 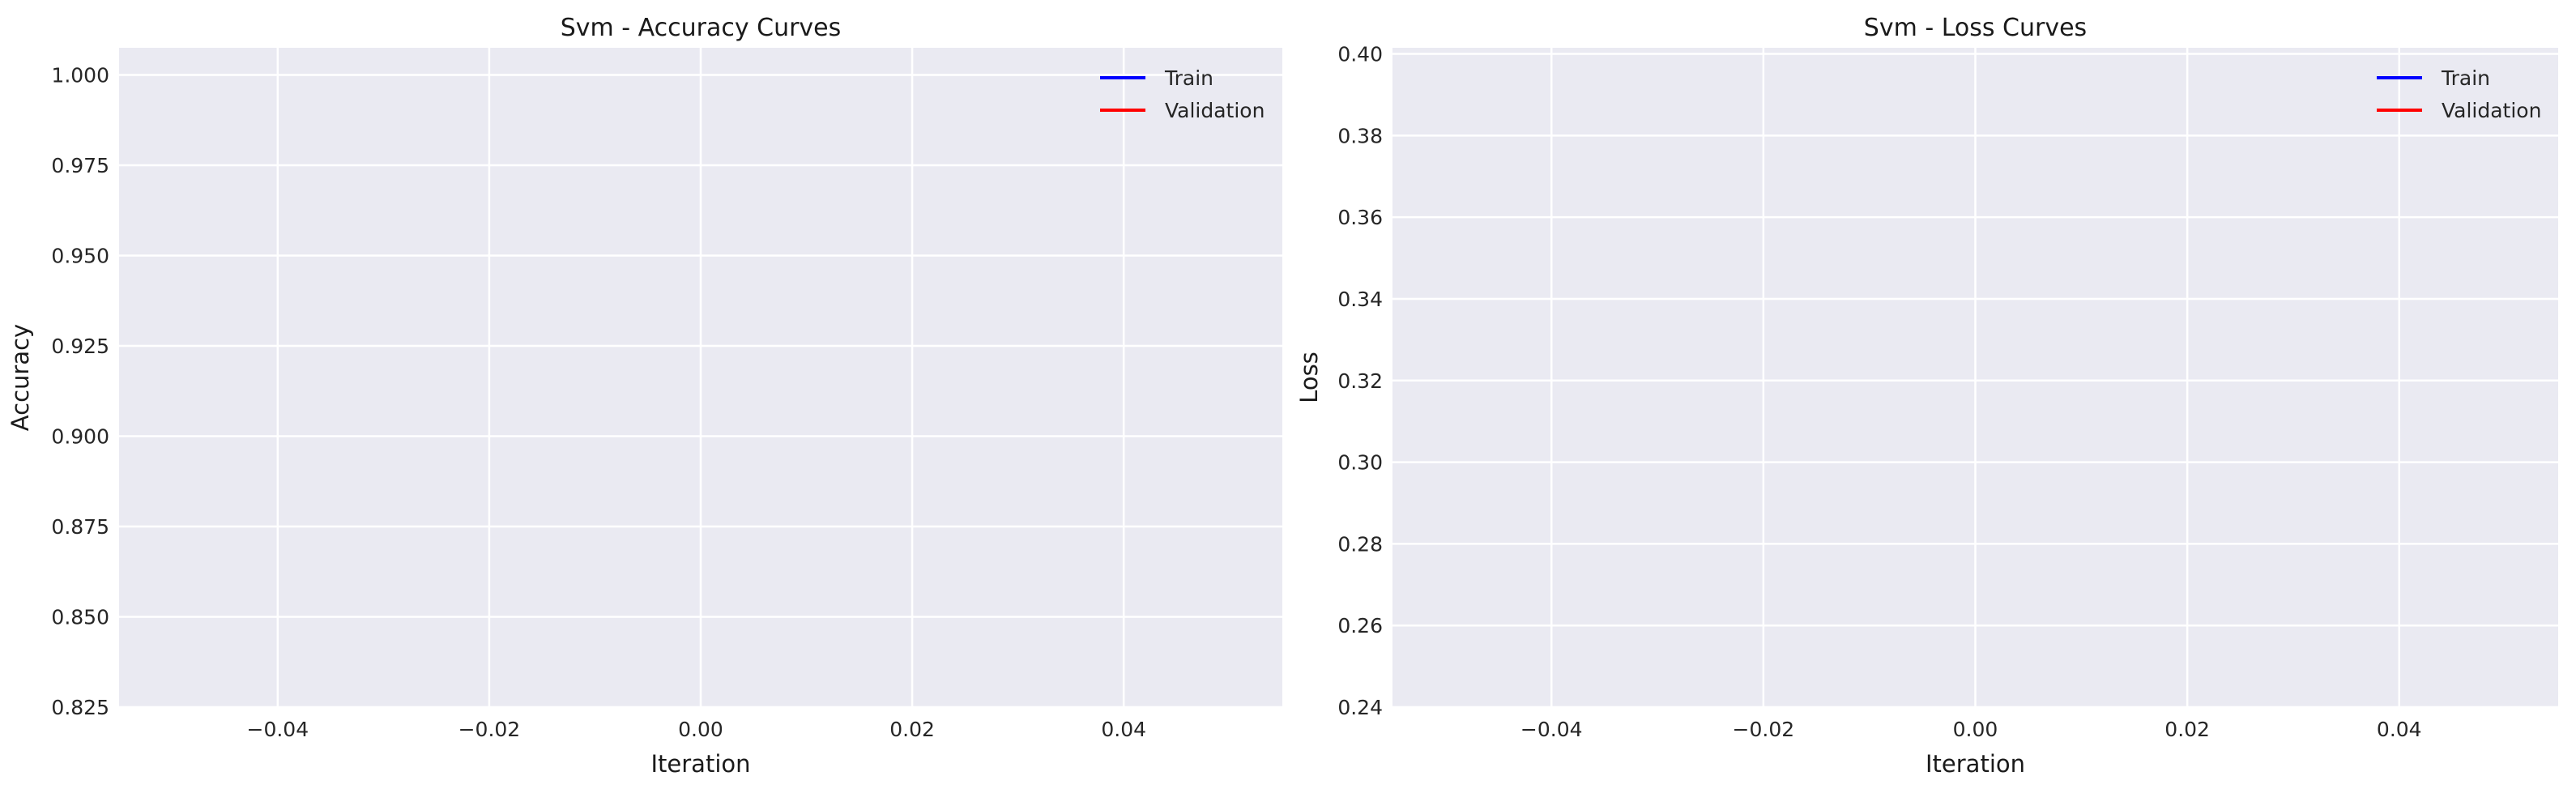 I want to click on y-tick-label: 0.875, so click(x=80, y=527).